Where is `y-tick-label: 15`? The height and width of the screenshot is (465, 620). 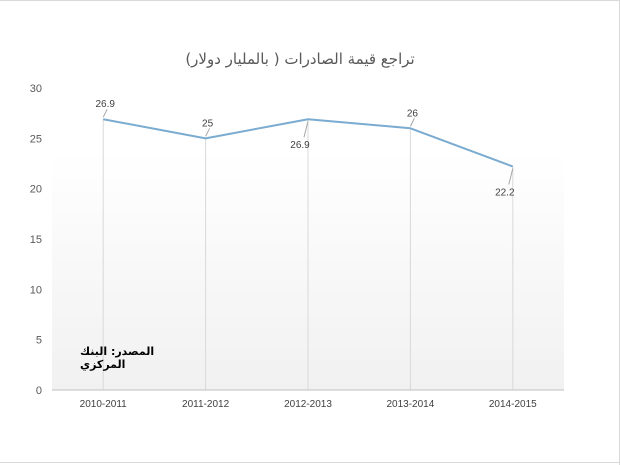 y-tick-label: 15 is located at coordinates (36, 240).